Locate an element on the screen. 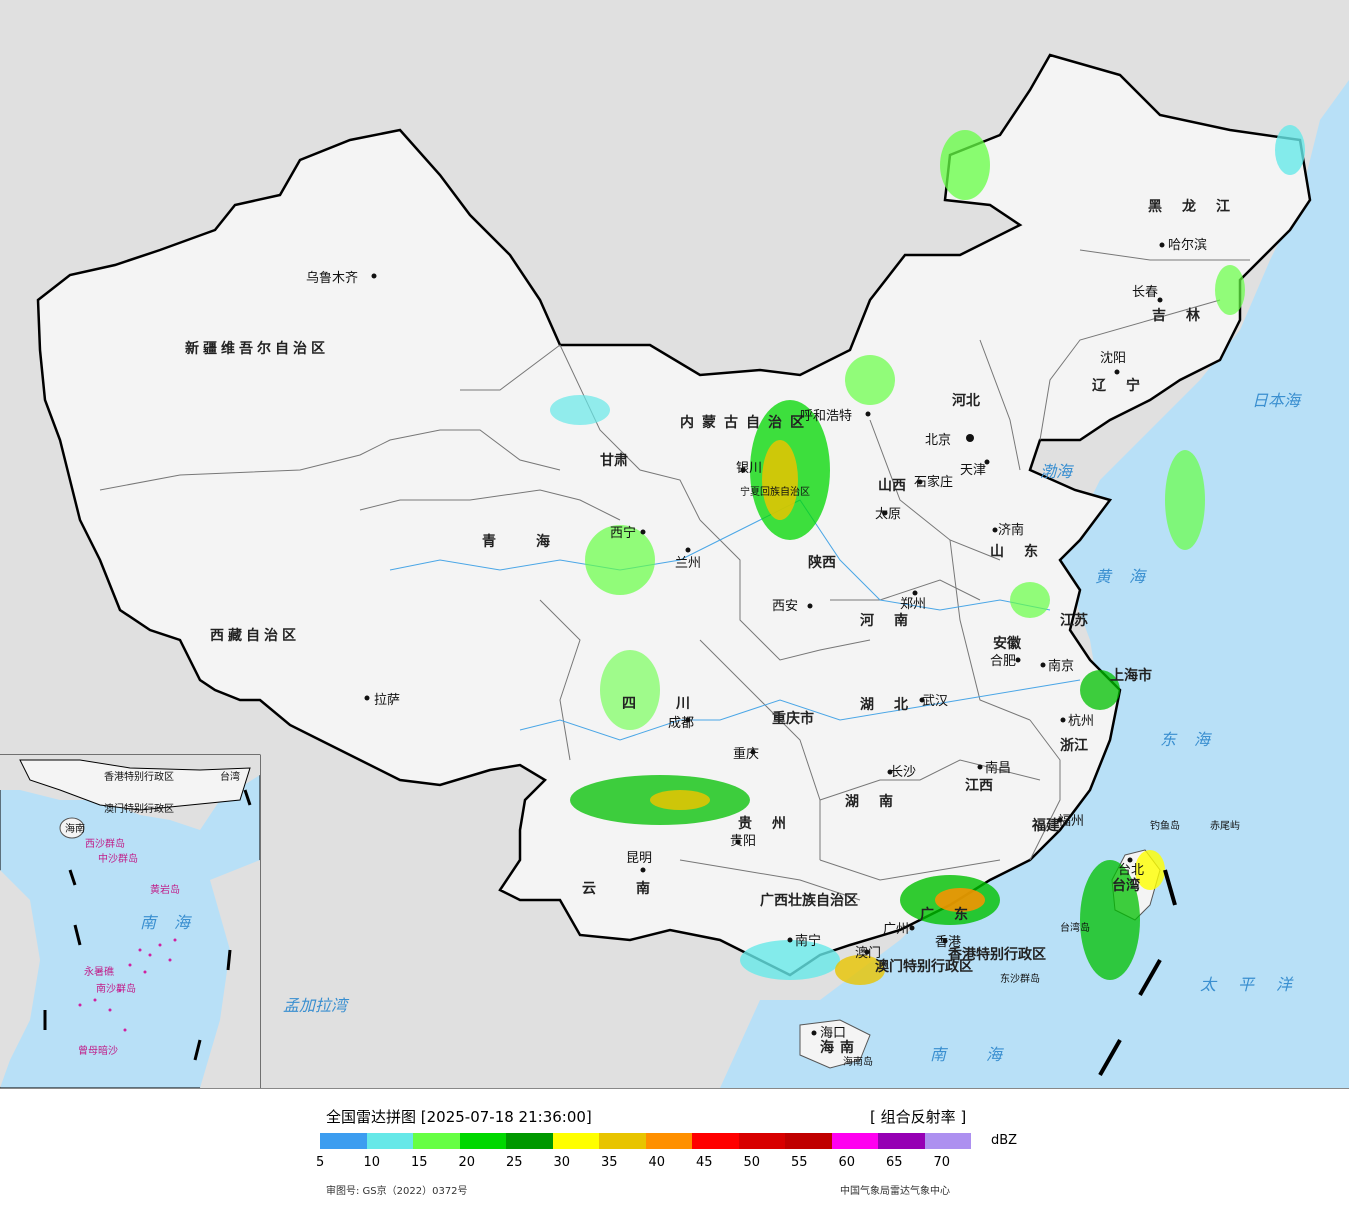 Image resolution: width=1349 pixels, height=1209 pixels. sea-label: 南海 is located at coordinates (986, 1054).